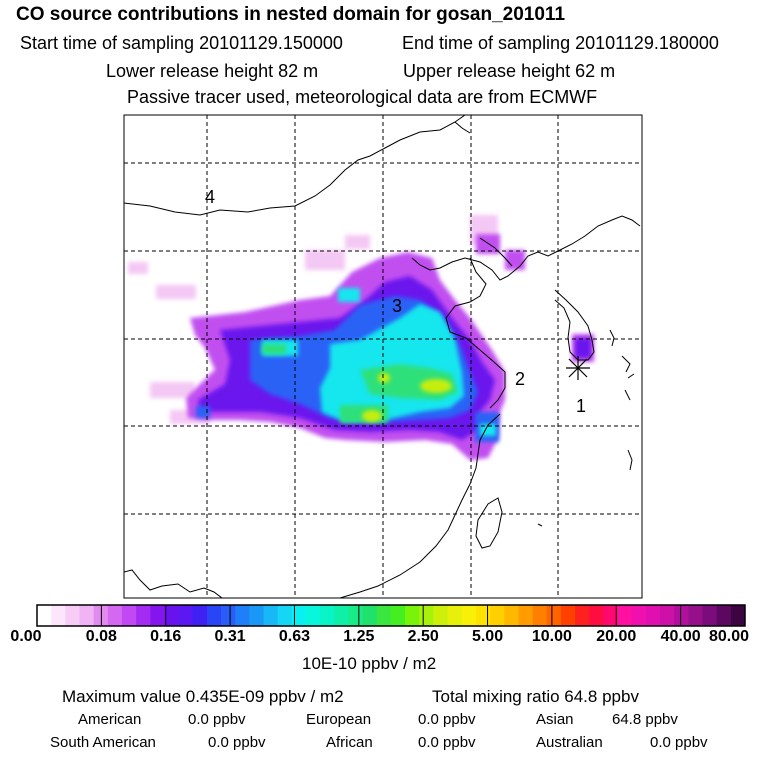 This screenshot has height=768, width=768. What do you see at coordinates (369, 663) in the screenshot?
I see `colorbar-unit: 10E-10 ppbv / m2` at bounding box center [369, 663].